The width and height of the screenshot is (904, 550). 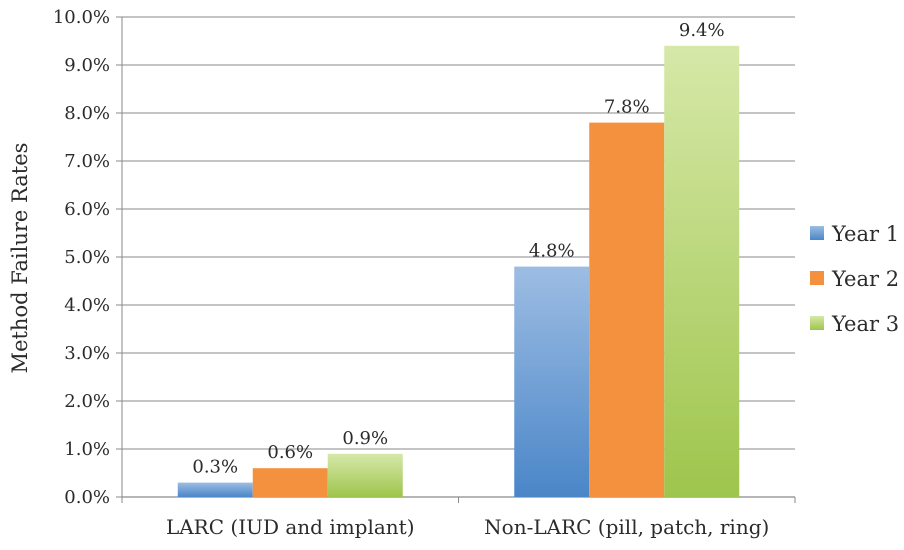 What do you see at coordinates (552, 251) in the screenshot?
I see `data-label: 4.8%` at bounding box center [552, 251].